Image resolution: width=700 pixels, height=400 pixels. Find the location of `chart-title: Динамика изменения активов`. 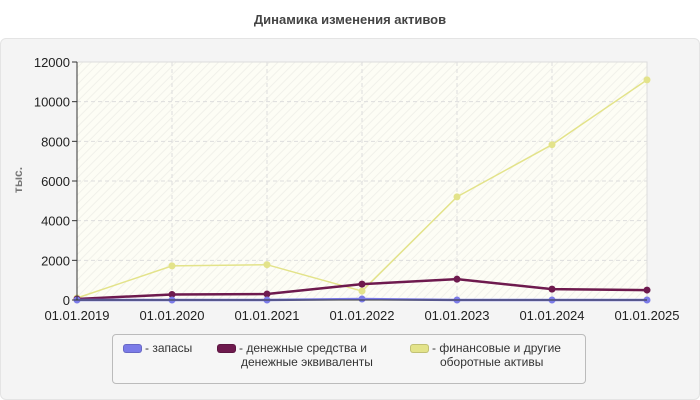

chart-title: Динамика изменения активов is located at coordinates (350, 19).